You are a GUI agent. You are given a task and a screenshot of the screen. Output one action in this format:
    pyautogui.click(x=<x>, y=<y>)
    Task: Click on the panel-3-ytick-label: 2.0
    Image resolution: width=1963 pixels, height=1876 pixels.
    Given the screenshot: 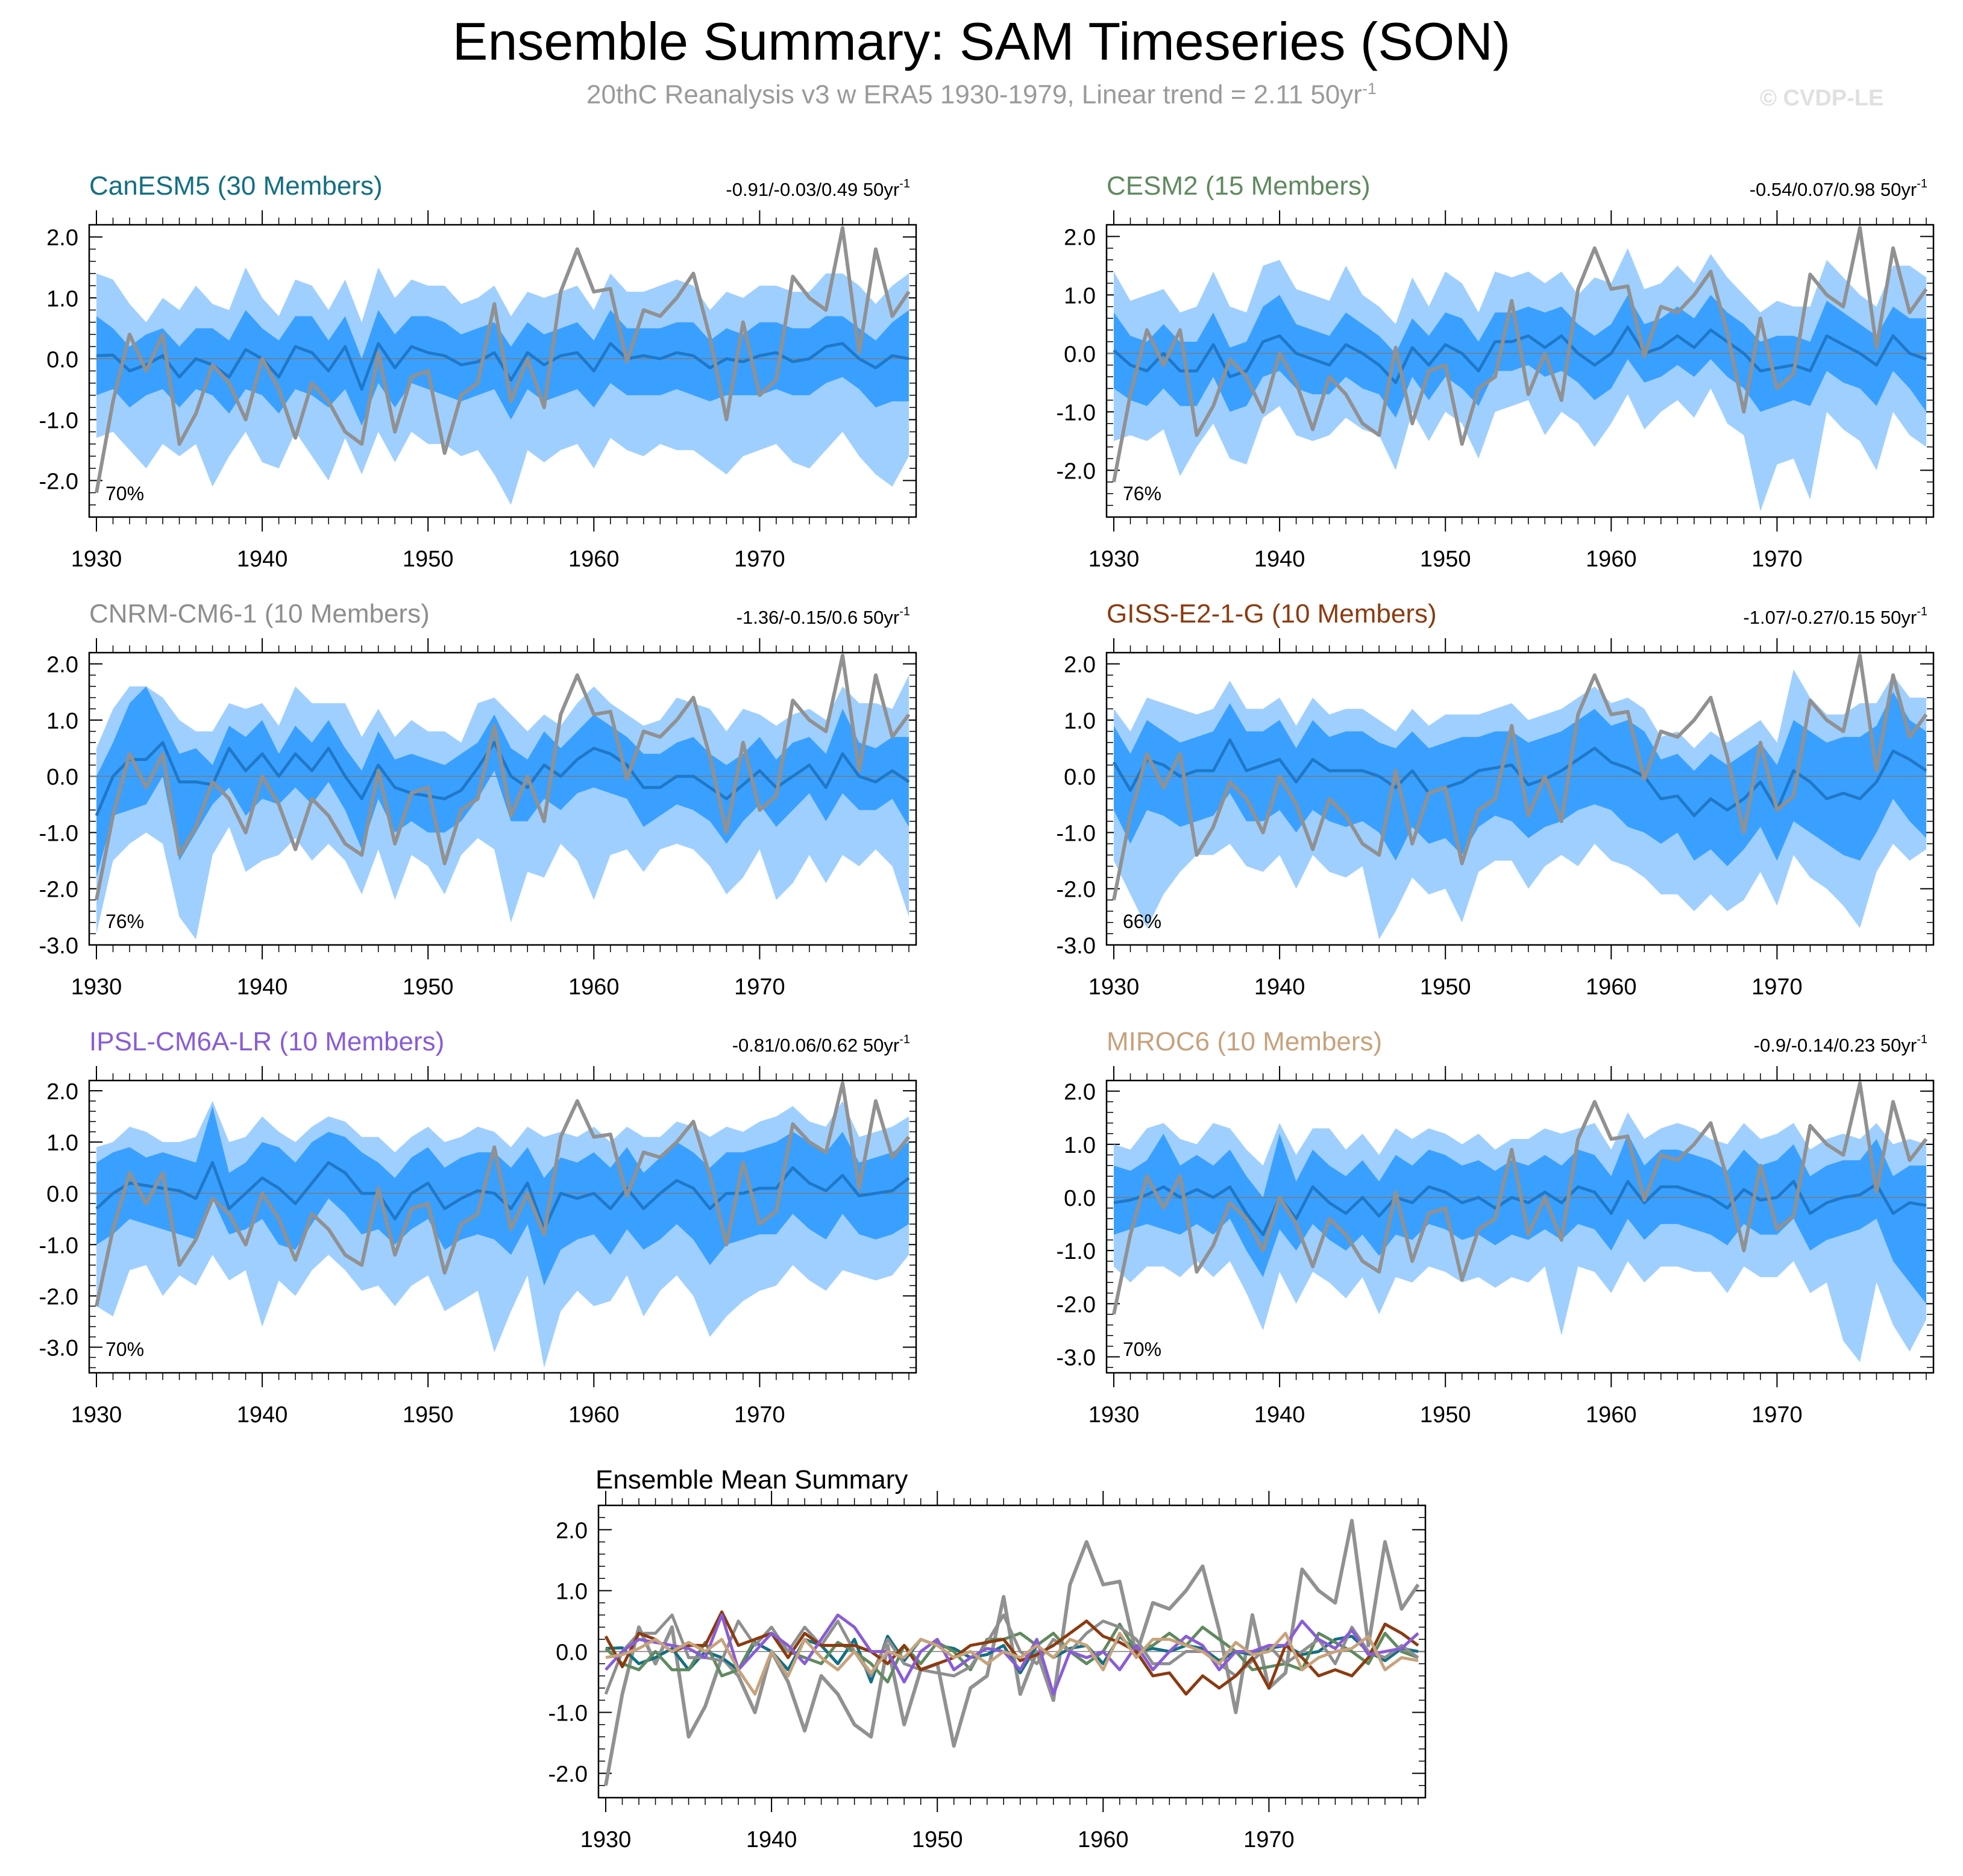 What is the action you would take?
    pyautogui.click(x=62, y=665)
    